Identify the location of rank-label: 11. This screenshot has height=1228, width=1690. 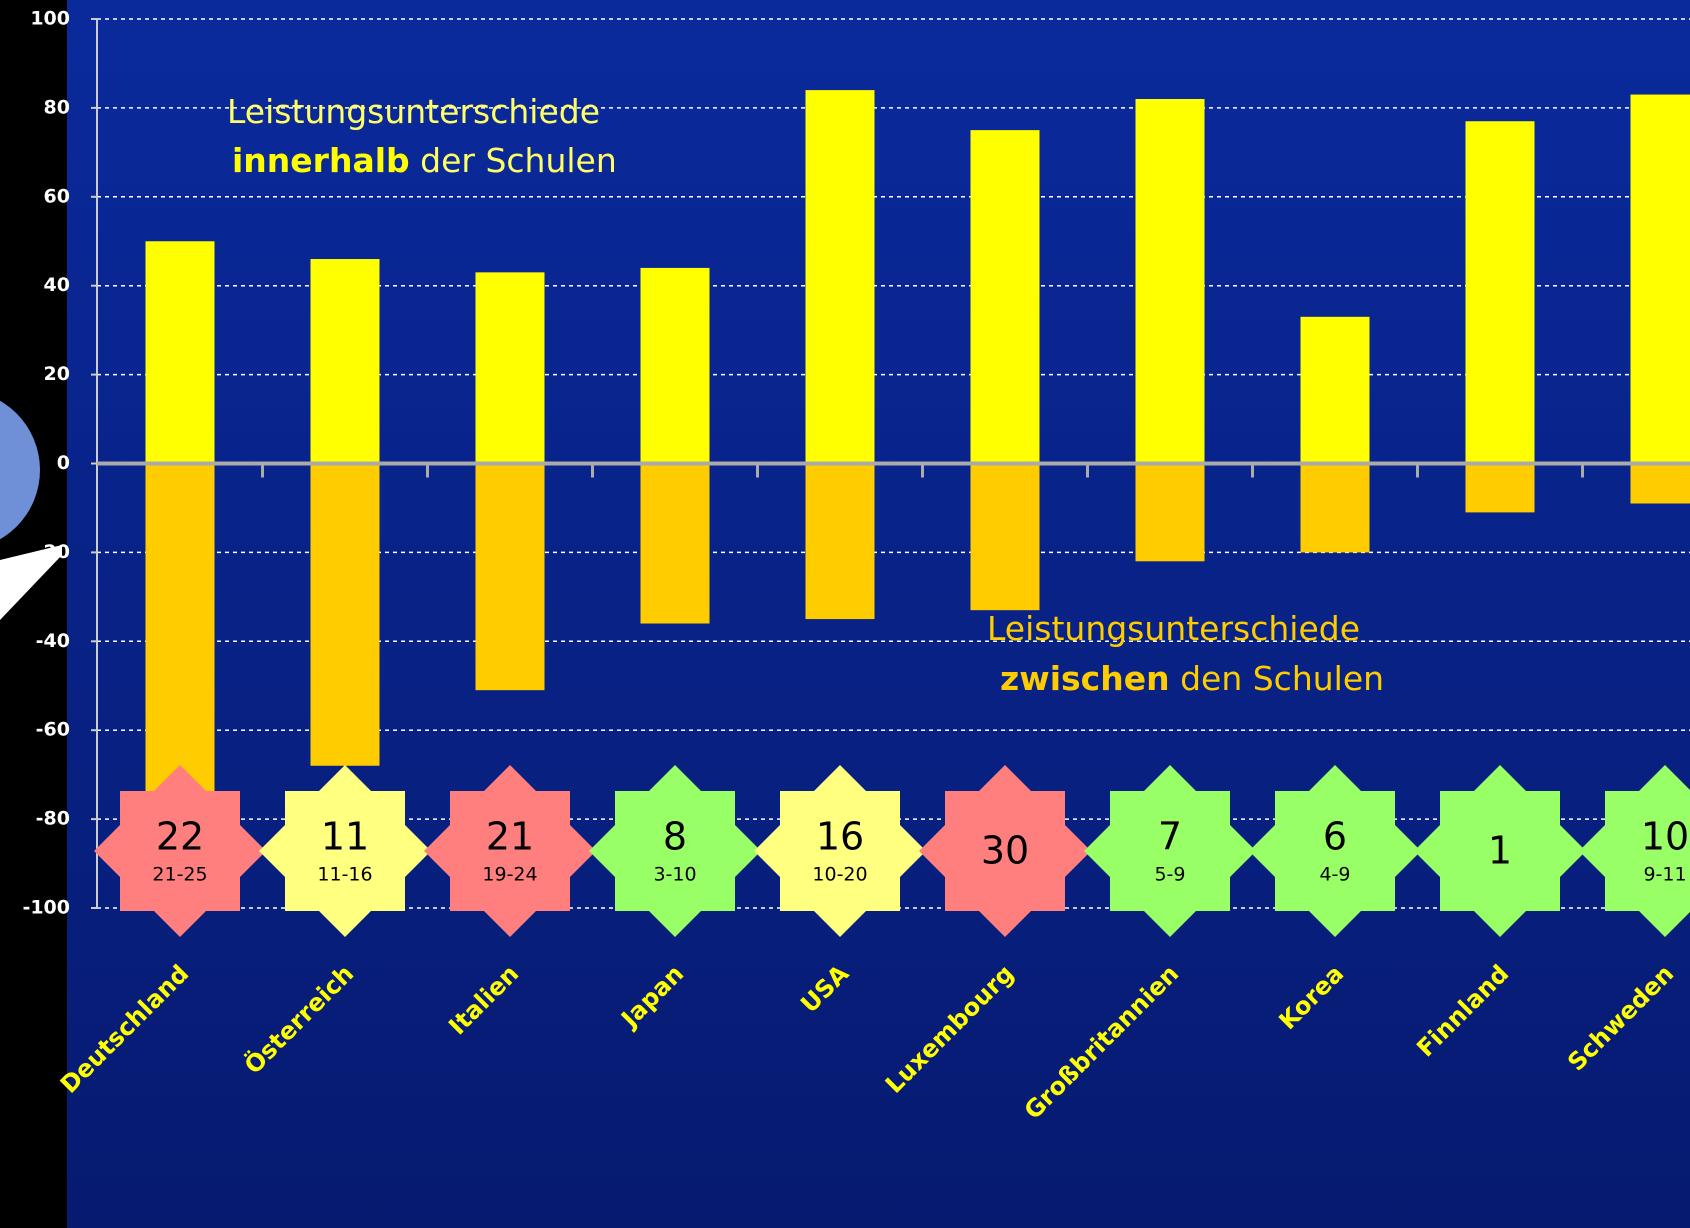
(345, 837).